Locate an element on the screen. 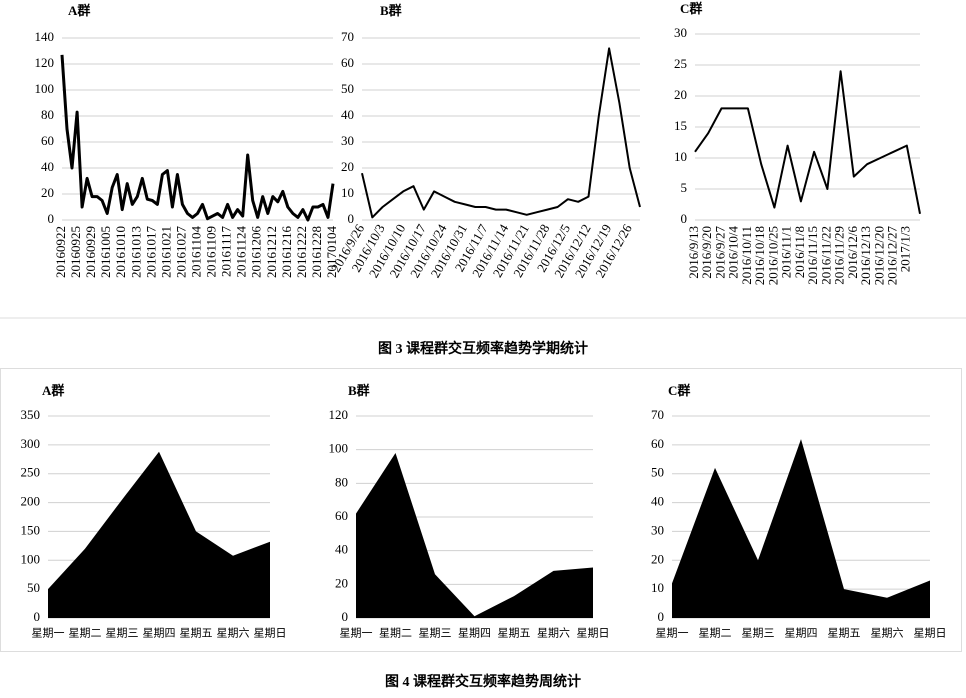  x-tick-label: 2016/9/20 is located at coordinates (706, 252).